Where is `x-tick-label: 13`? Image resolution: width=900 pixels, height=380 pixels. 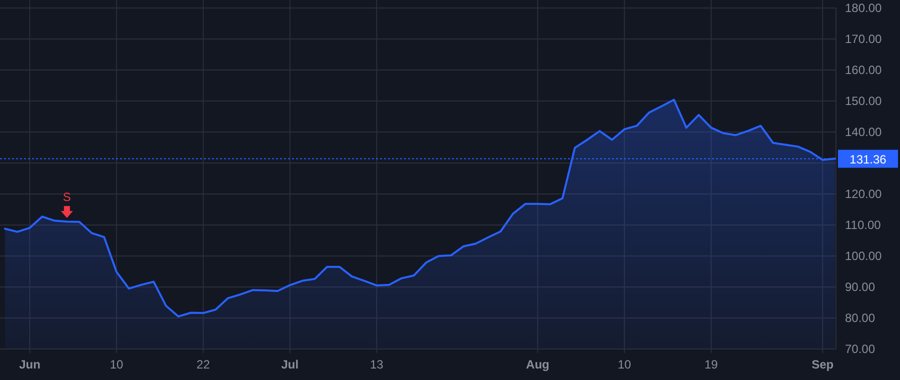 x-tick-label: 13 is located at coordinates (377, 365).